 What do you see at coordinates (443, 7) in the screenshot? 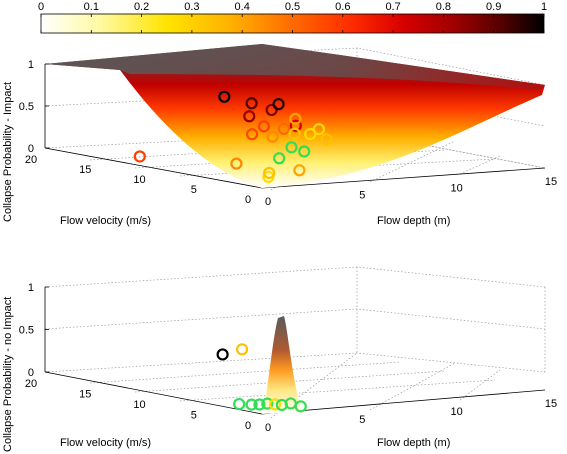
I see `colorbar-tick-label: 0.8` at bounding box center [443, 7].